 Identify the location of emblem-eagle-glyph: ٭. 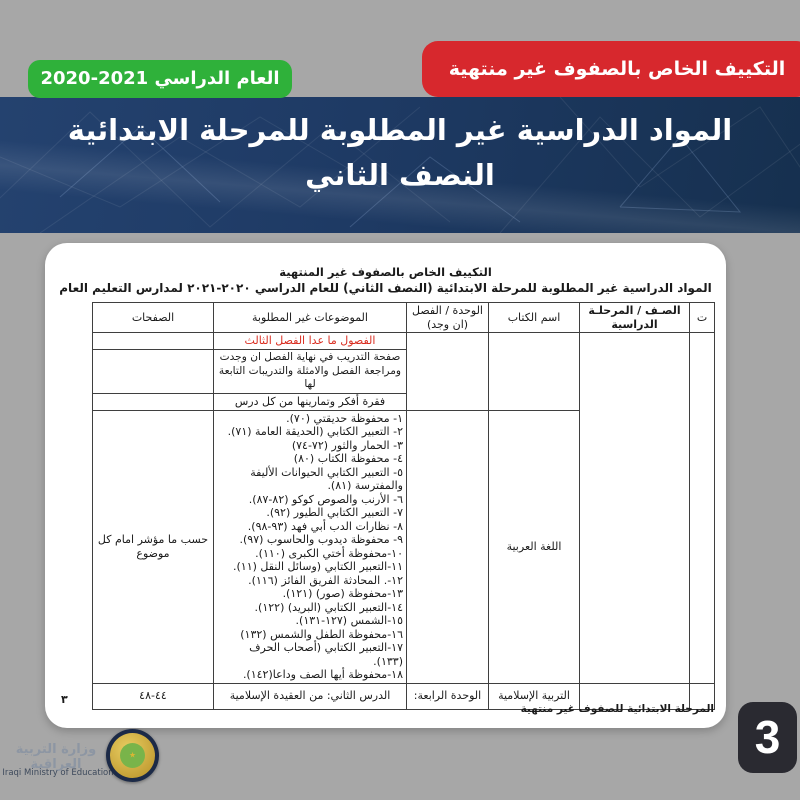
(132, 755).